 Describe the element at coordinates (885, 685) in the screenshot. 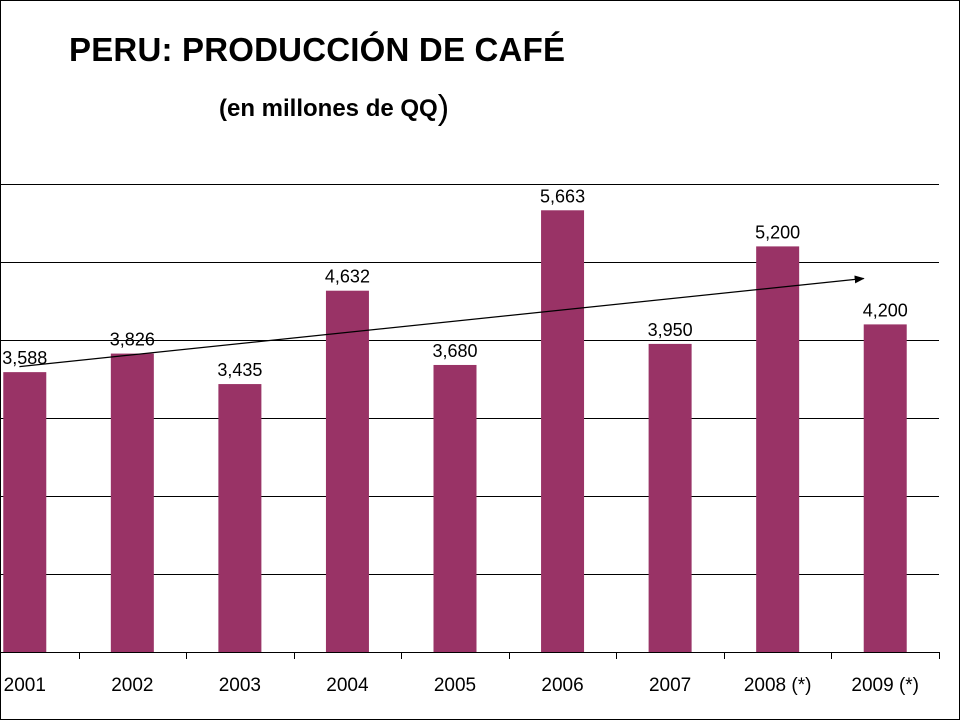

I see `x-tick-label: 2009 (*)` at that location.